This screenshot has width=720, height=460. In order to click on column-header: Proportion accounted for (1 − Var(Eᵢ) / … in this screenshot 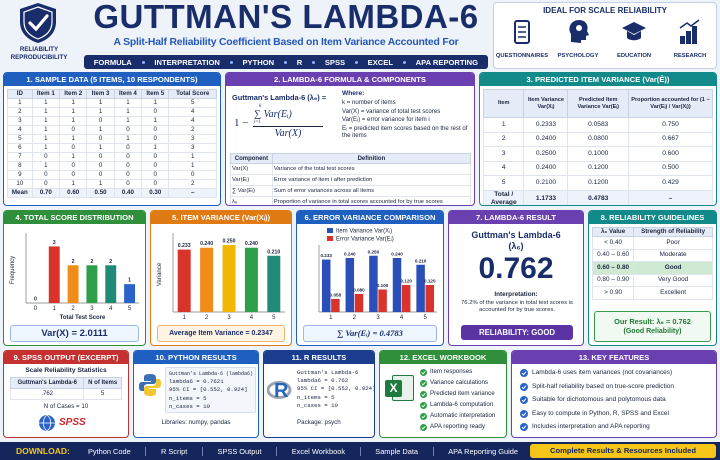, I will do `click(670, 103)`.